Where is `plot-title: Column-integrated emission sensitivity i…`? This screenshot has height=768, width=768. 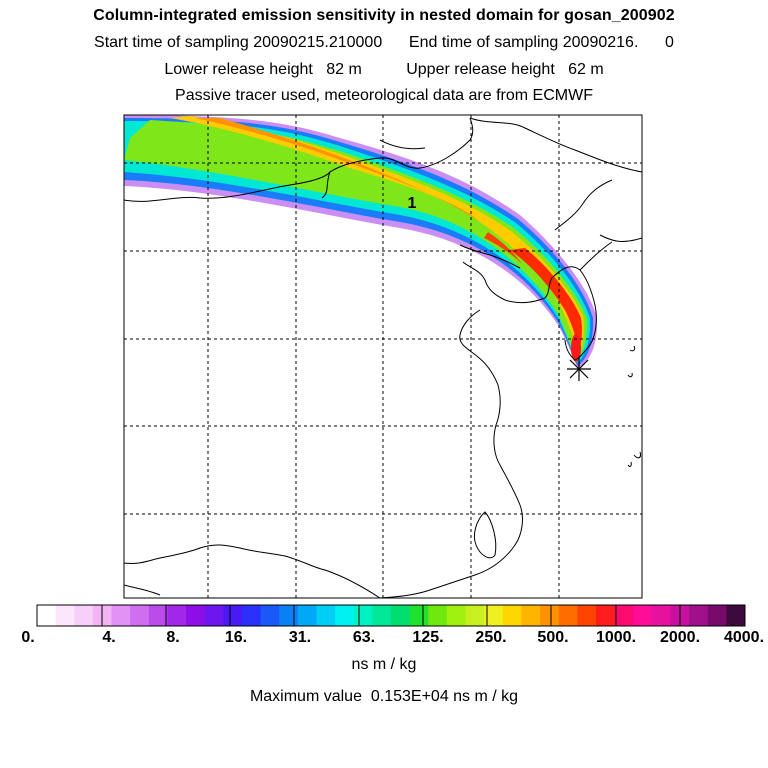 plot-title: Column-integrated emission sensitivity i… is located at coordinates (384, 15).